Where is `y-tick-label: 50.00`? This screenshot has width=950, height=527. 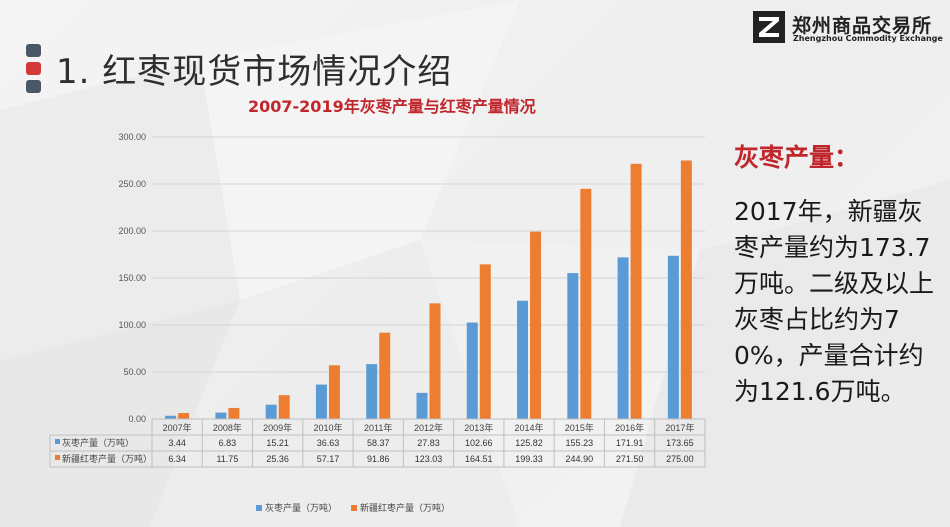
y-tick-label: 50.00 is located at coordinates (134, 372).